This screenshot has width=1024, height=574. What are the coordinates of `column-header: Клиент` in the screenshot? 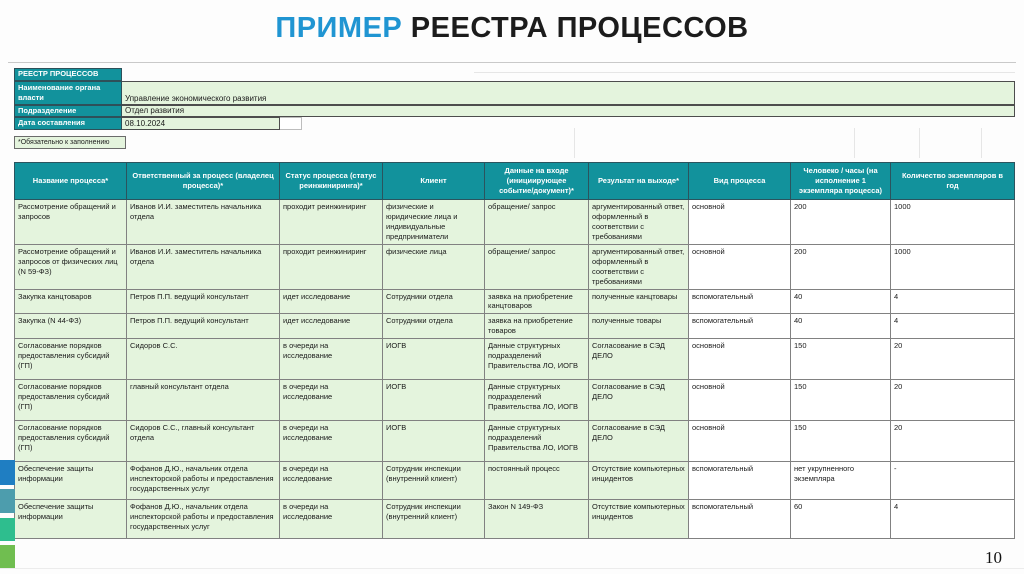 It's located at (433, 181).